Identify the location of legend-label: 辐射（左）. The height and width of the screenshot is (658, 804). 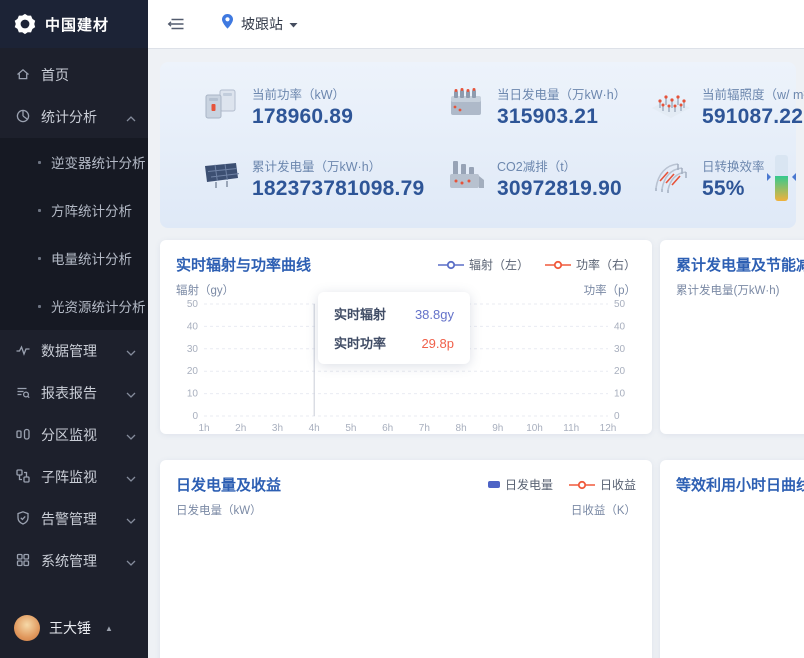
(498, 265).